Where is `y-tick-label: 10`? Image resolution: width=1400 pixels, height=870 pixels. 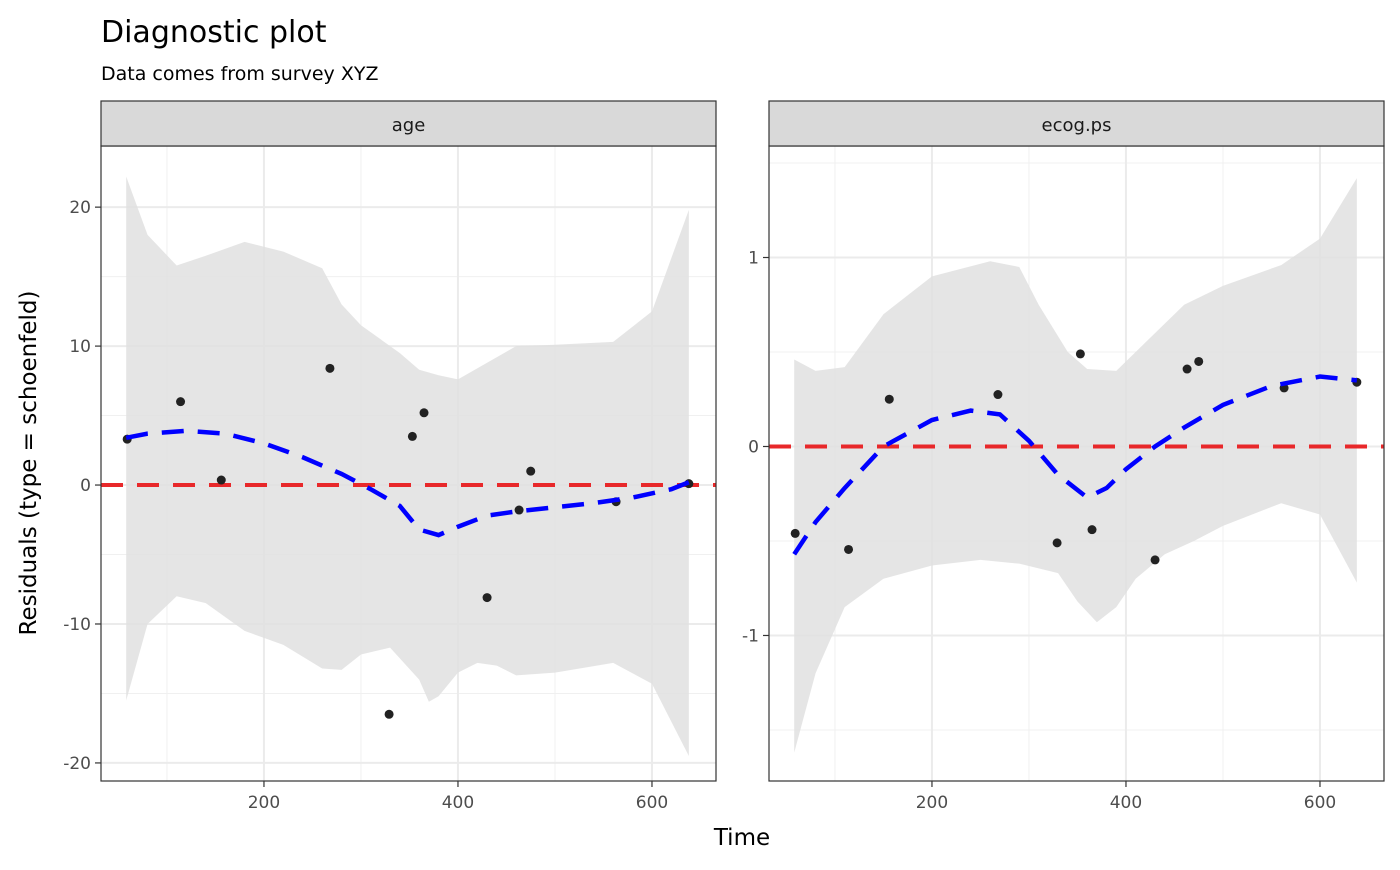
y-tick-label: 10 is located at coordinates (80, 347).